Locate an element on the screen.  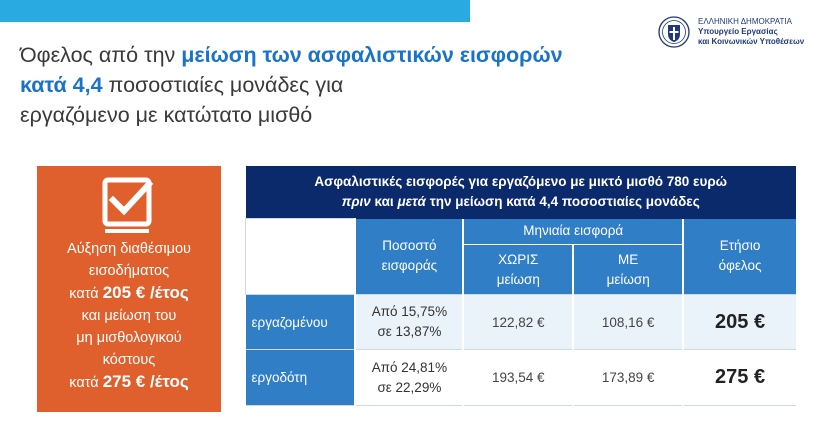
table-corner-cell is located at coordinates (300, 256).